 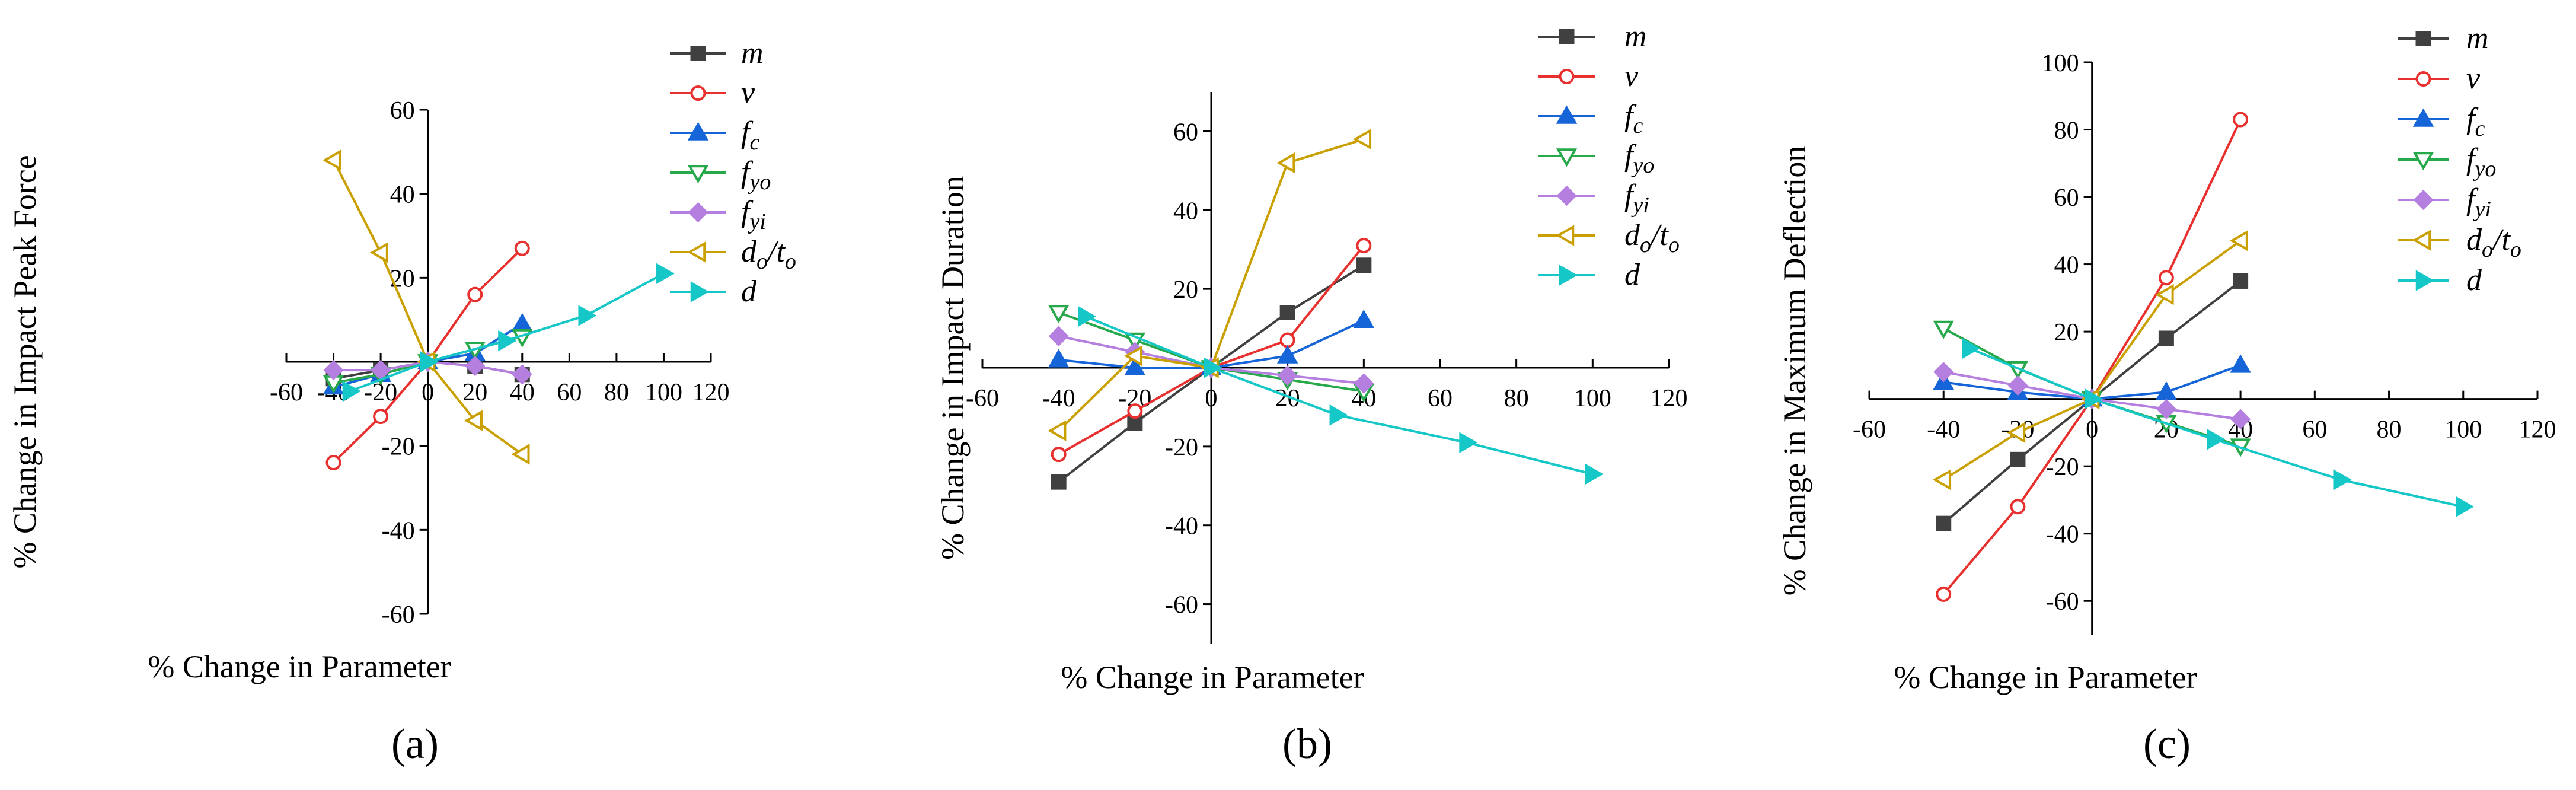 What do you see at coordinates (2463, 430) in the screenshot?
I see `x-tick-label: 100` at bounding box center [2463, 430].